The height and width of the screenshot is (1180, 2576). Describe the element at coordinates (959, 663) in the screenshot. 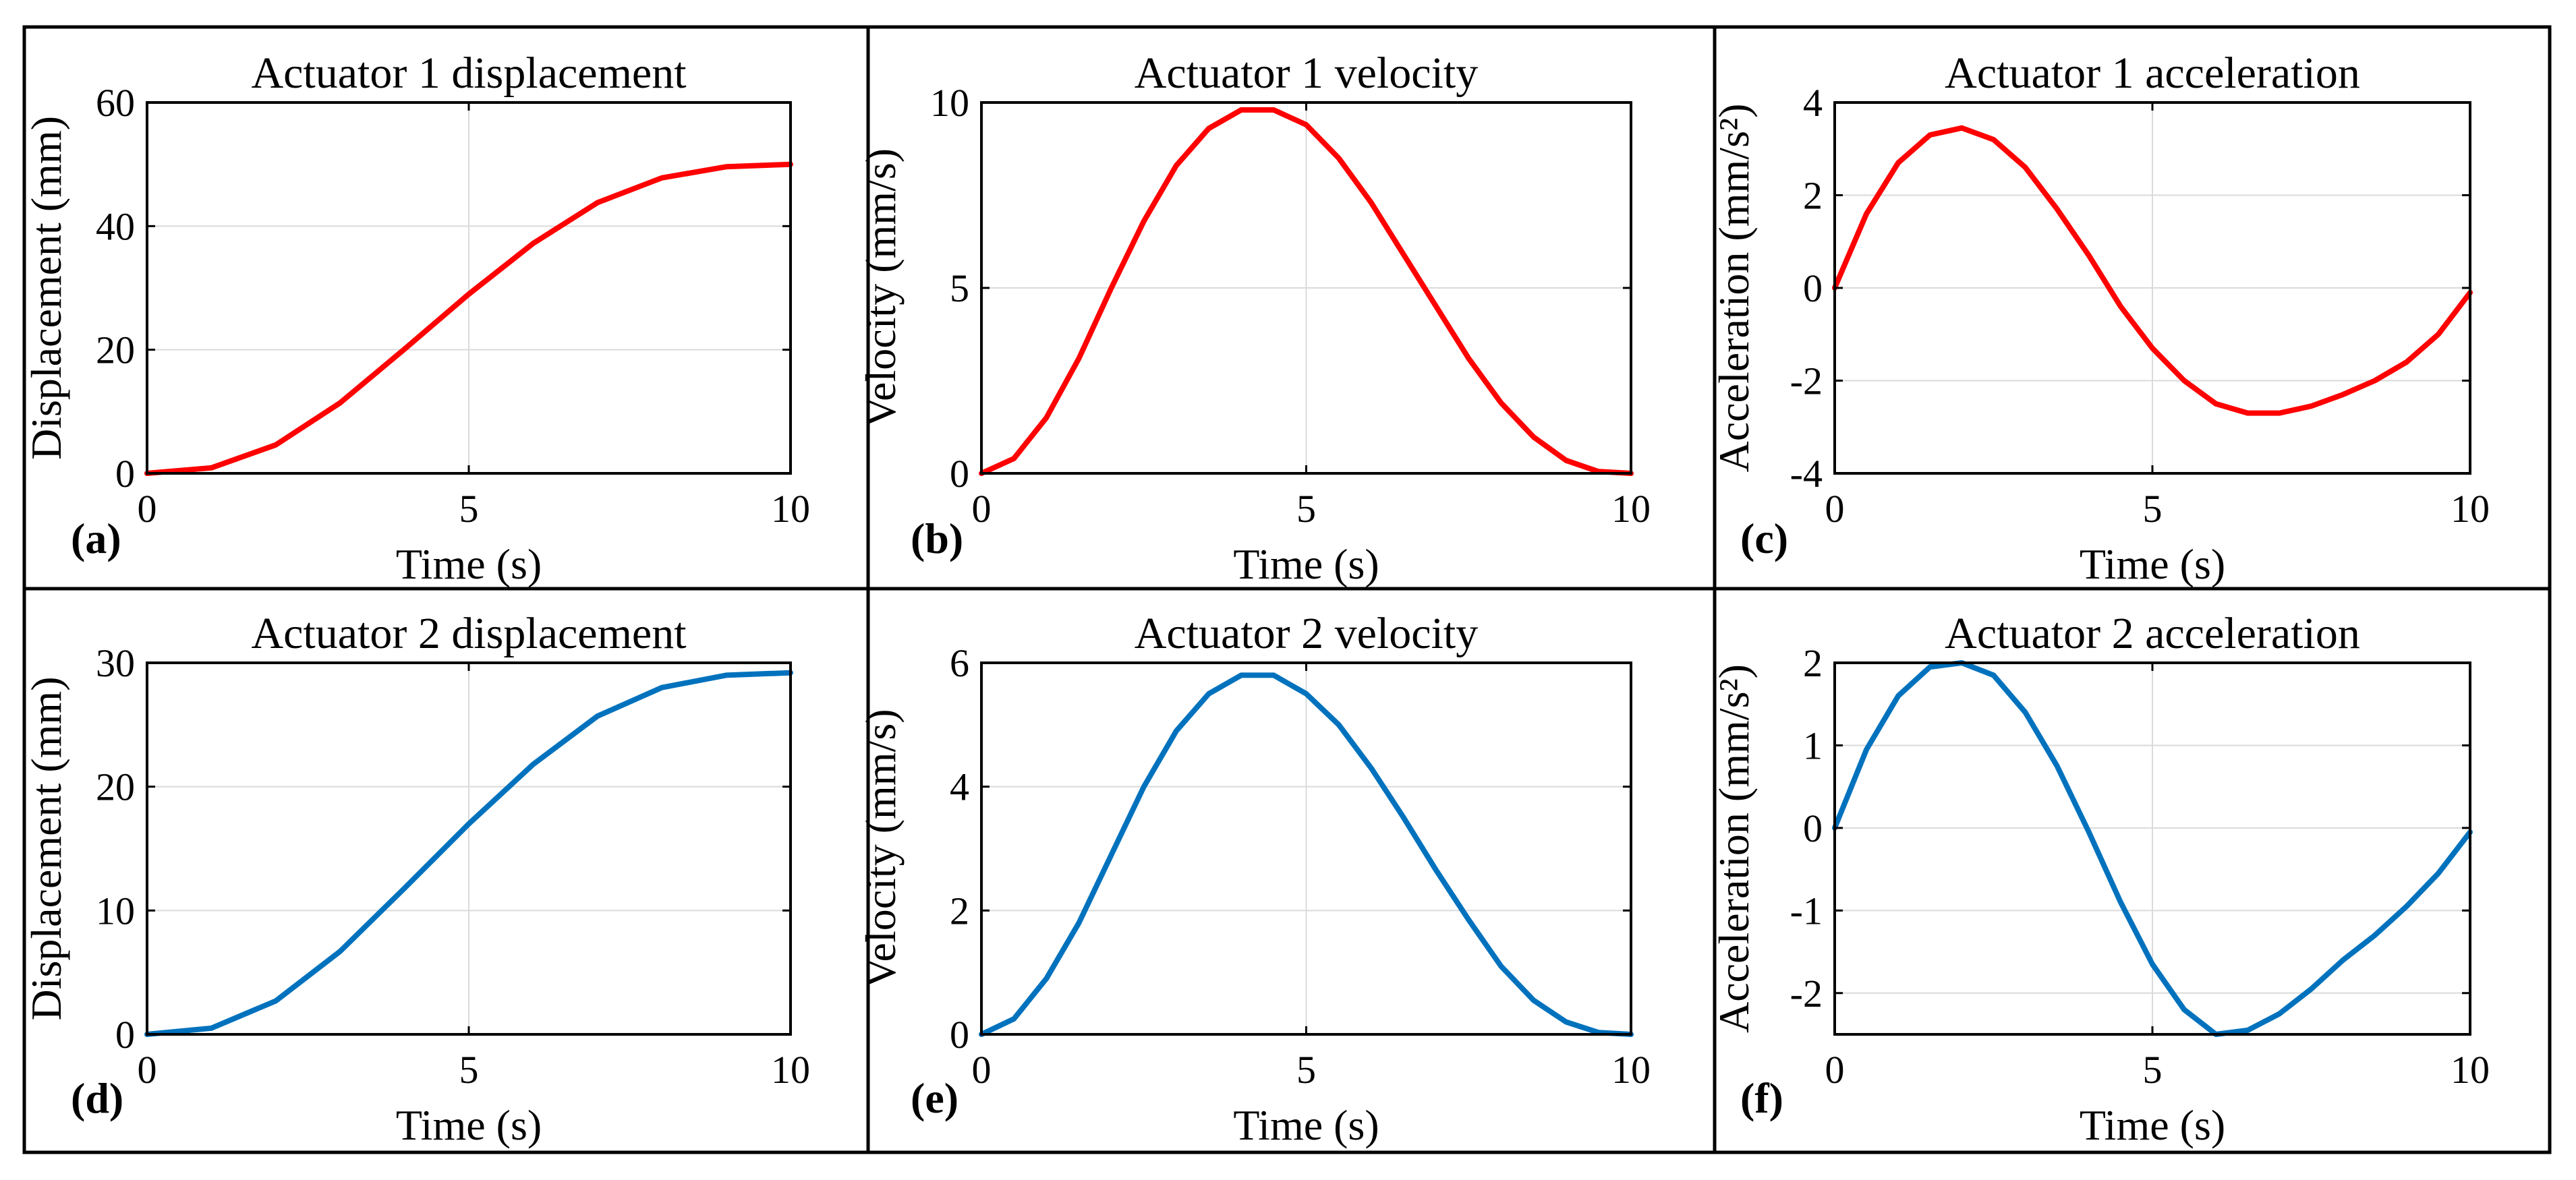

I see `y-tick-label: 6` at that location.